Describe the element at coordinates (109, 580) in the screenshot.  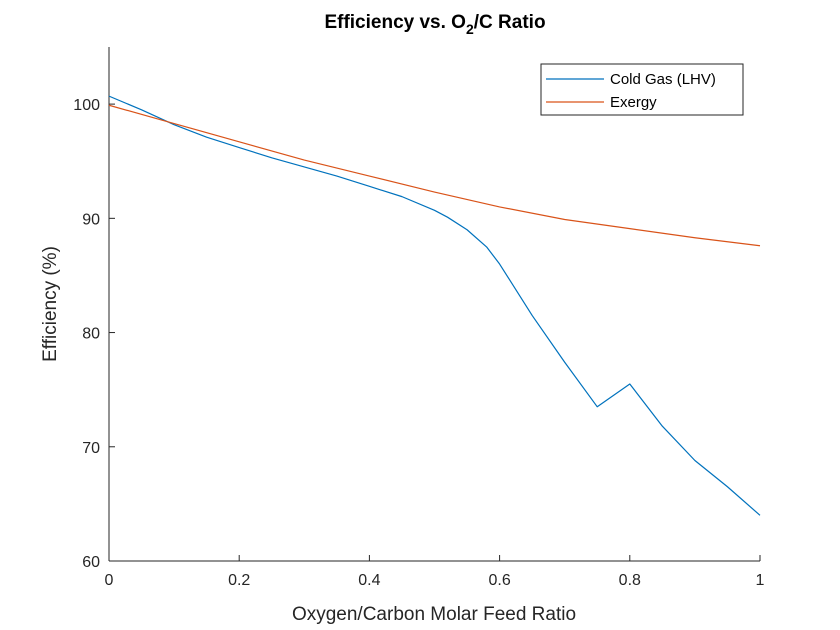
I see `x-tick-label: 0` at that location.